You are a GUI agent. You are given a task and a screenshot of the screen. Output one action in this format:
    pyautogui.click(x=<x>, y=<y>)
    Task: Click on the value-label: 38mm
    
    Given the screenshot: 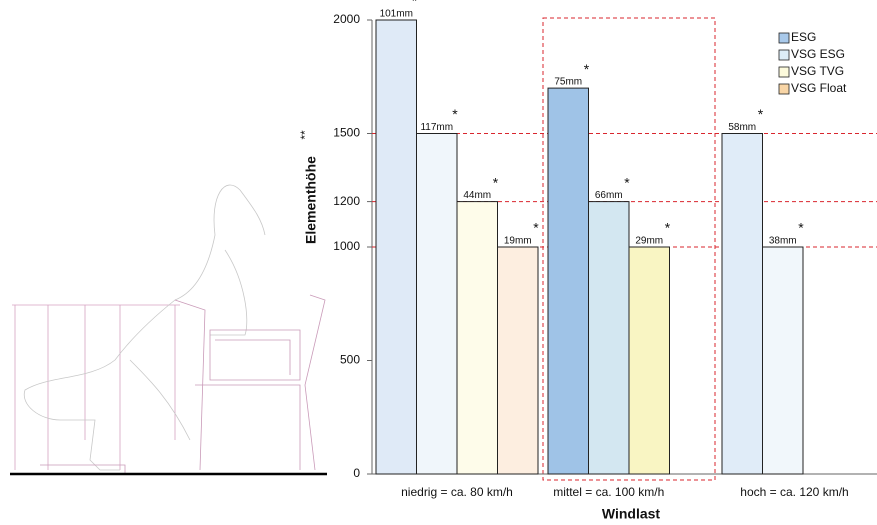 What is the action you would take?
    pyautogui.click(x=783, y=241)
    